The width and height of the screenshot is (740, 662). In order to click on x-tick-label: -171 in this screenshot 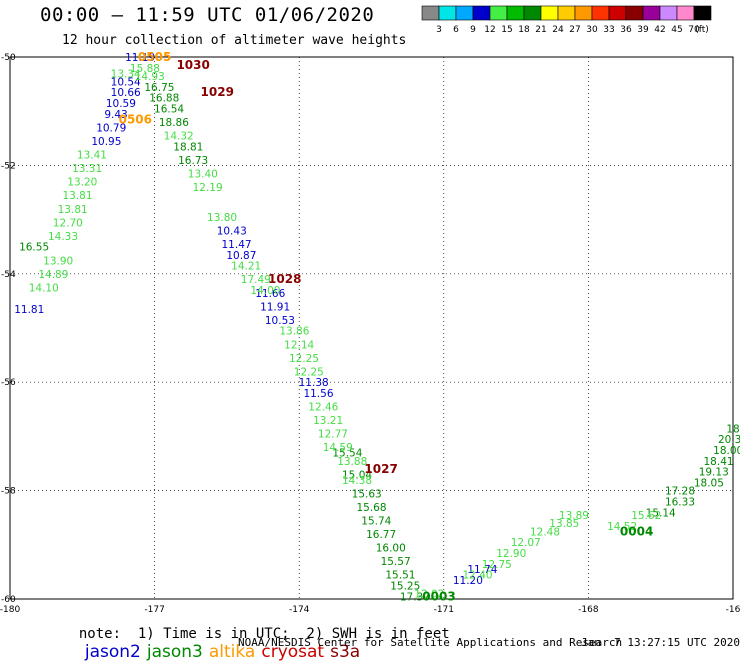, I will do `click(444, 610)`.